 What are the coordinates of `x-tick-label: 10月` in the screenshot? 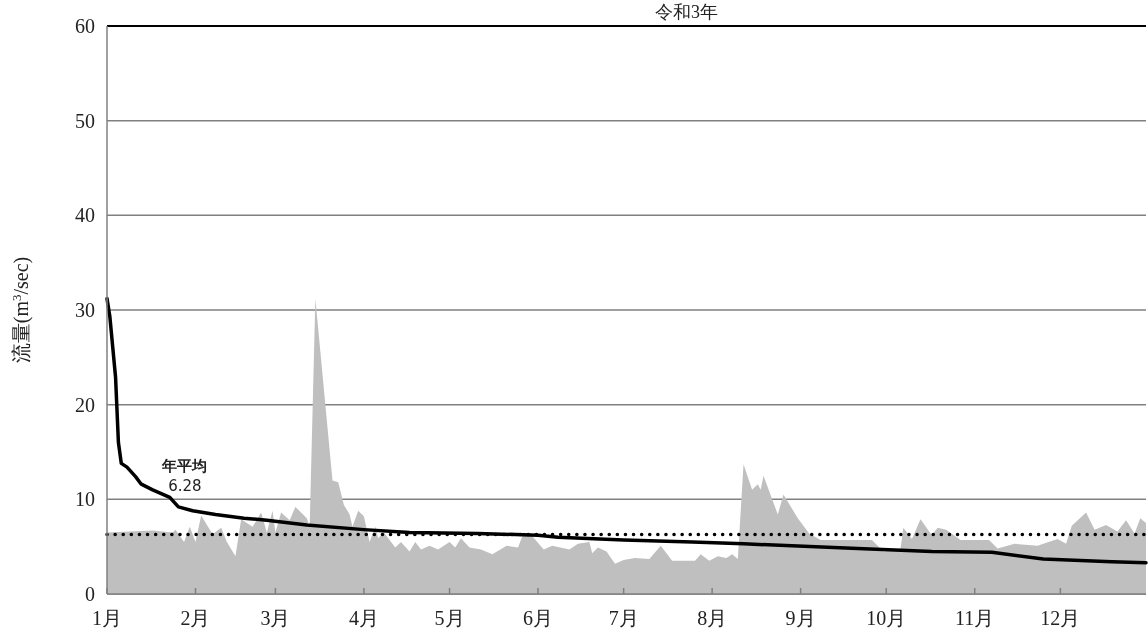 It's located at (886, 618).